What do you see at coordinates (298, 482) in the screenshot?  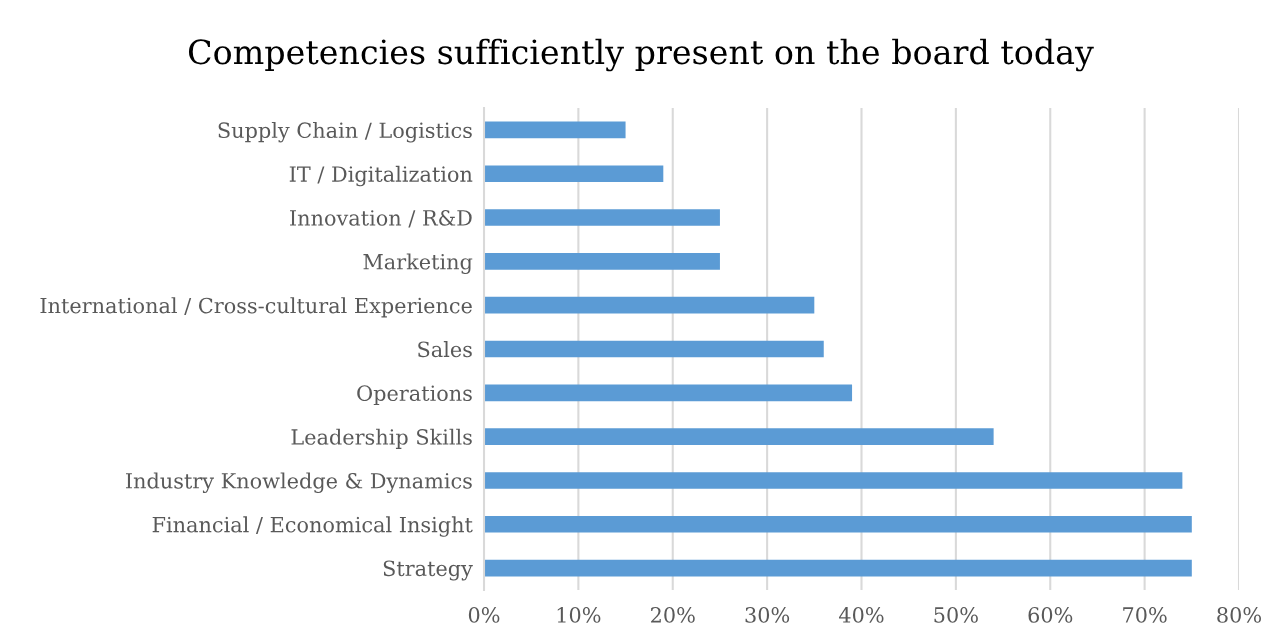 I see `y-tick-label: Industry Knowledge & Dynamics` at bounding box center [298, 482].